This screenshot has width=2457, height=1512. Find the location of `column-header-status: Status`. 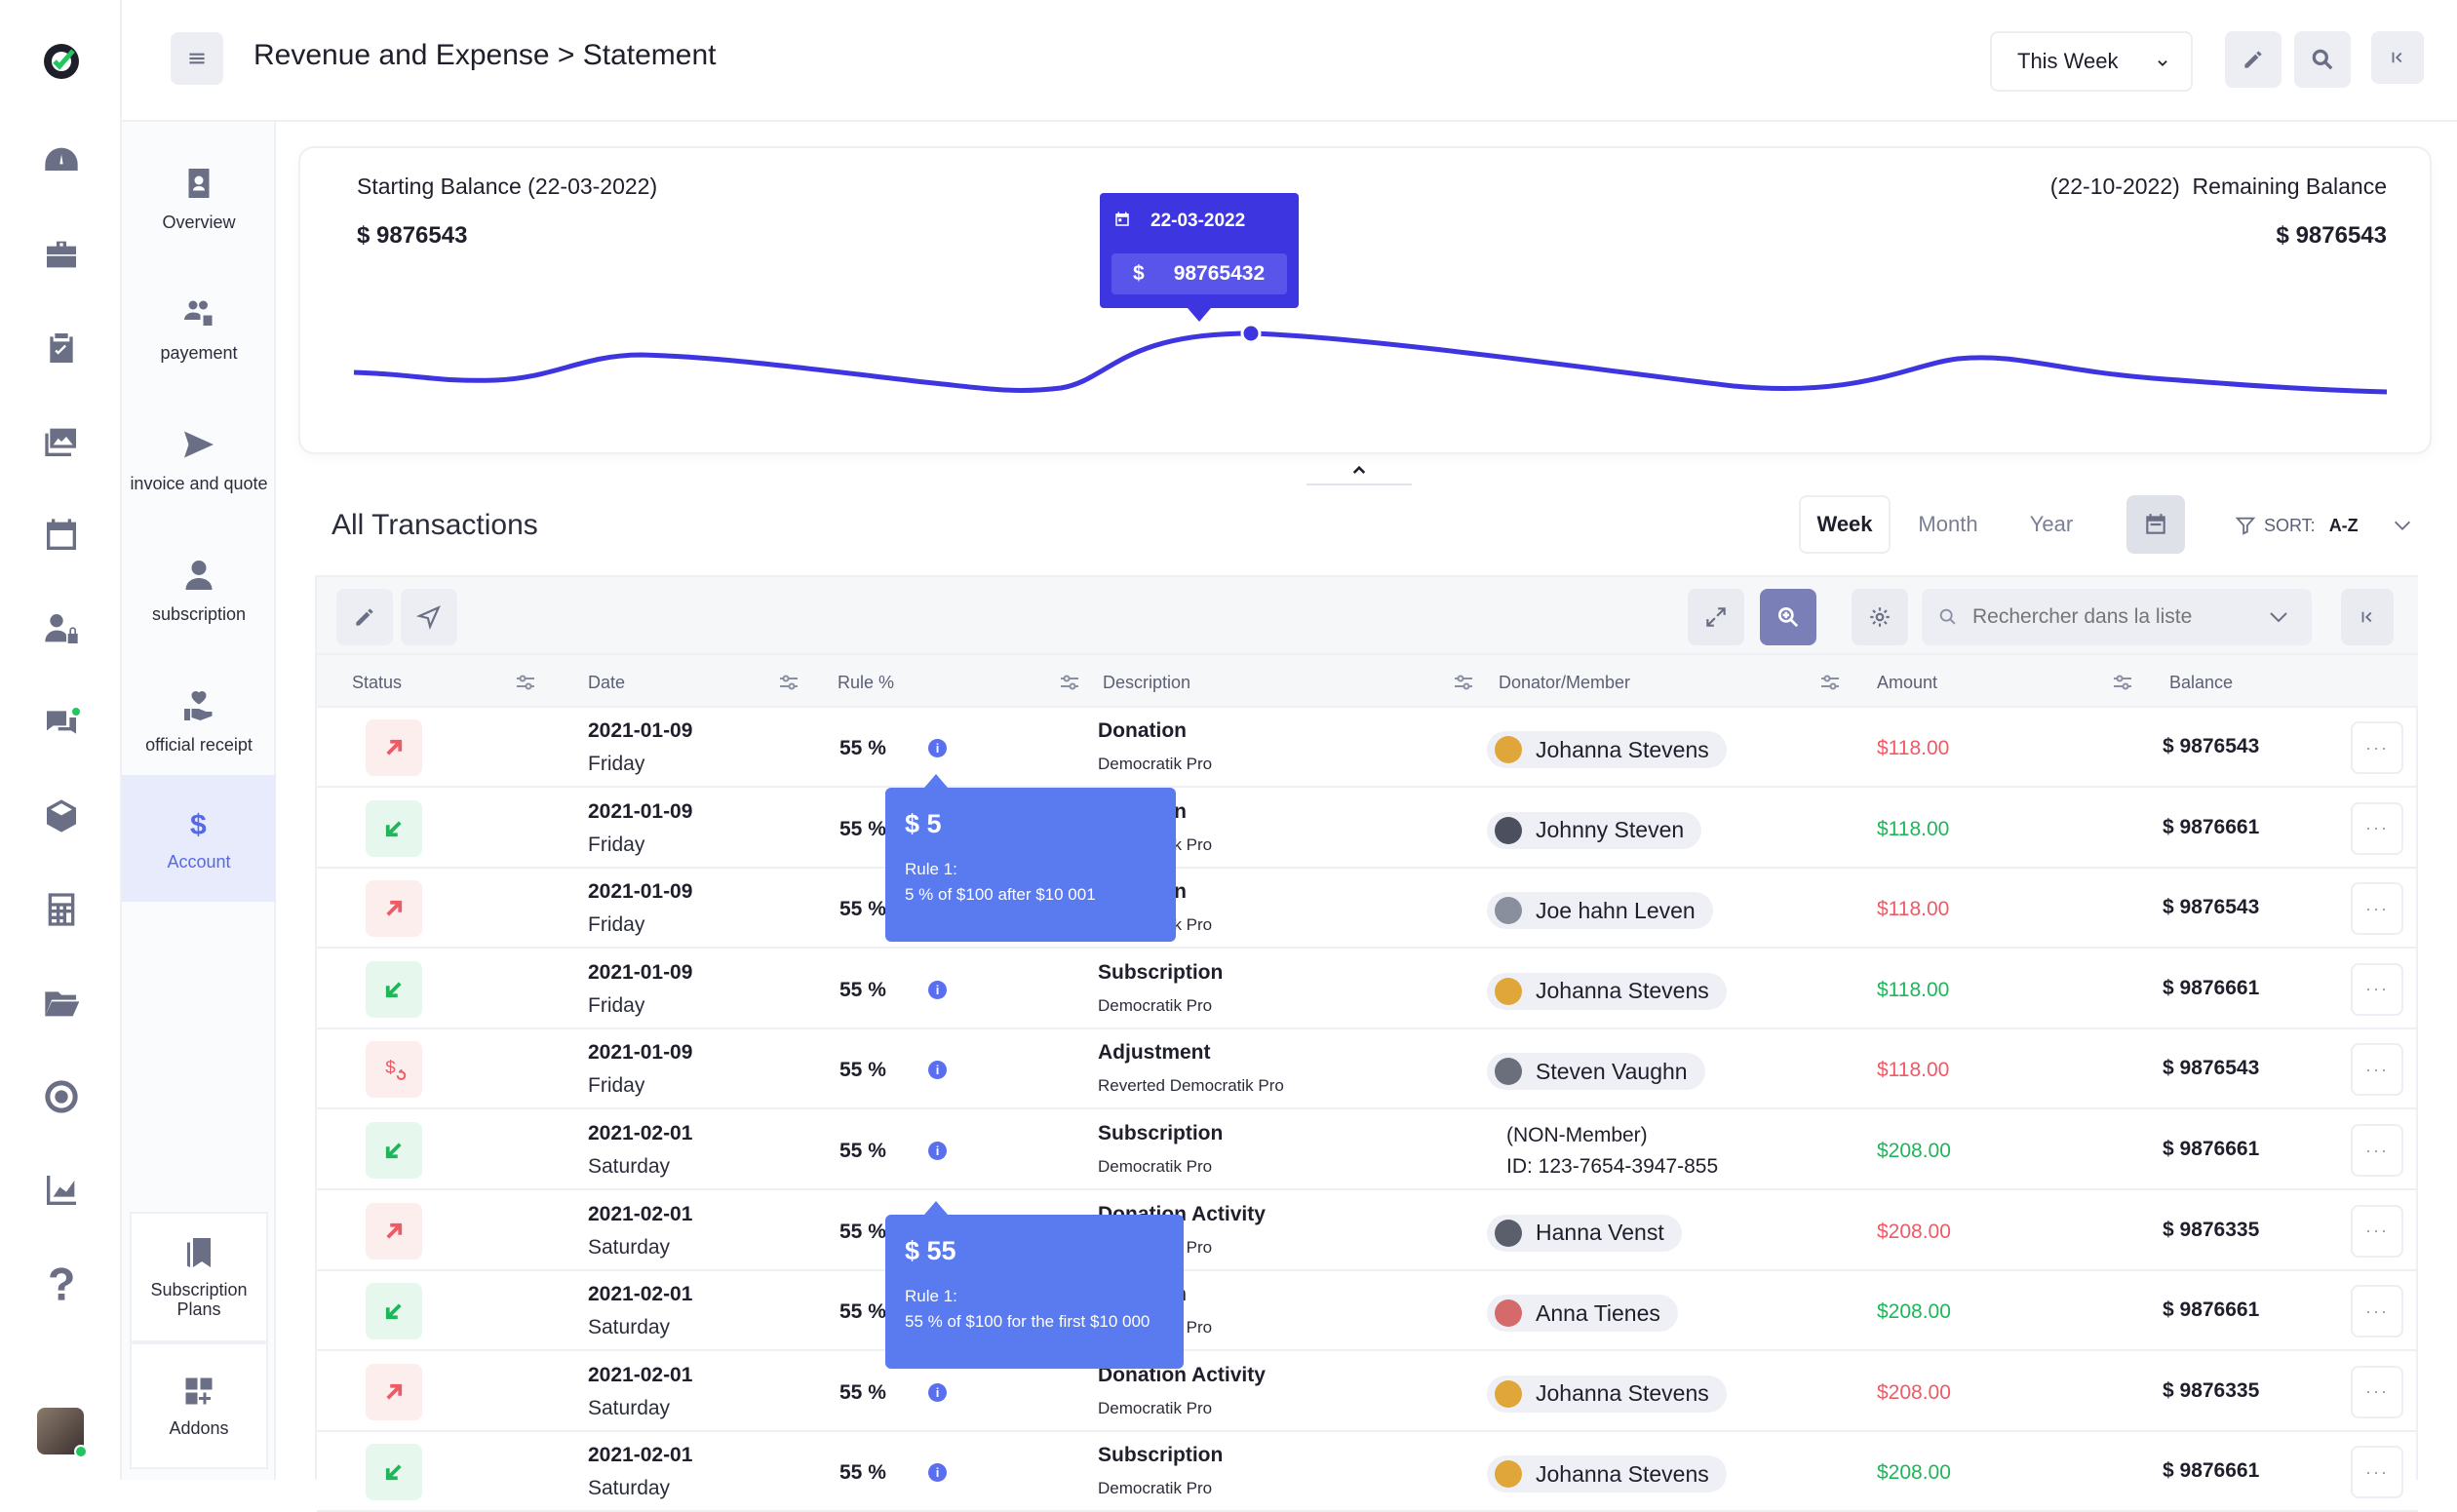

column-header-status: Status is located at coordinates (377, 682).